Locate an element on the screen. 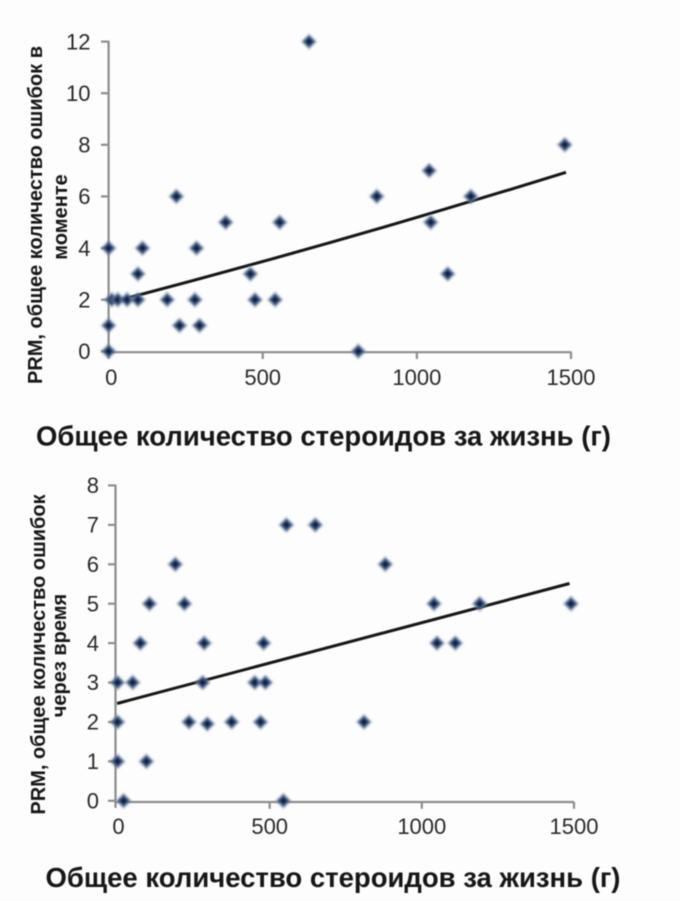  svg-text: 5 is located at coordinates (93, 603).